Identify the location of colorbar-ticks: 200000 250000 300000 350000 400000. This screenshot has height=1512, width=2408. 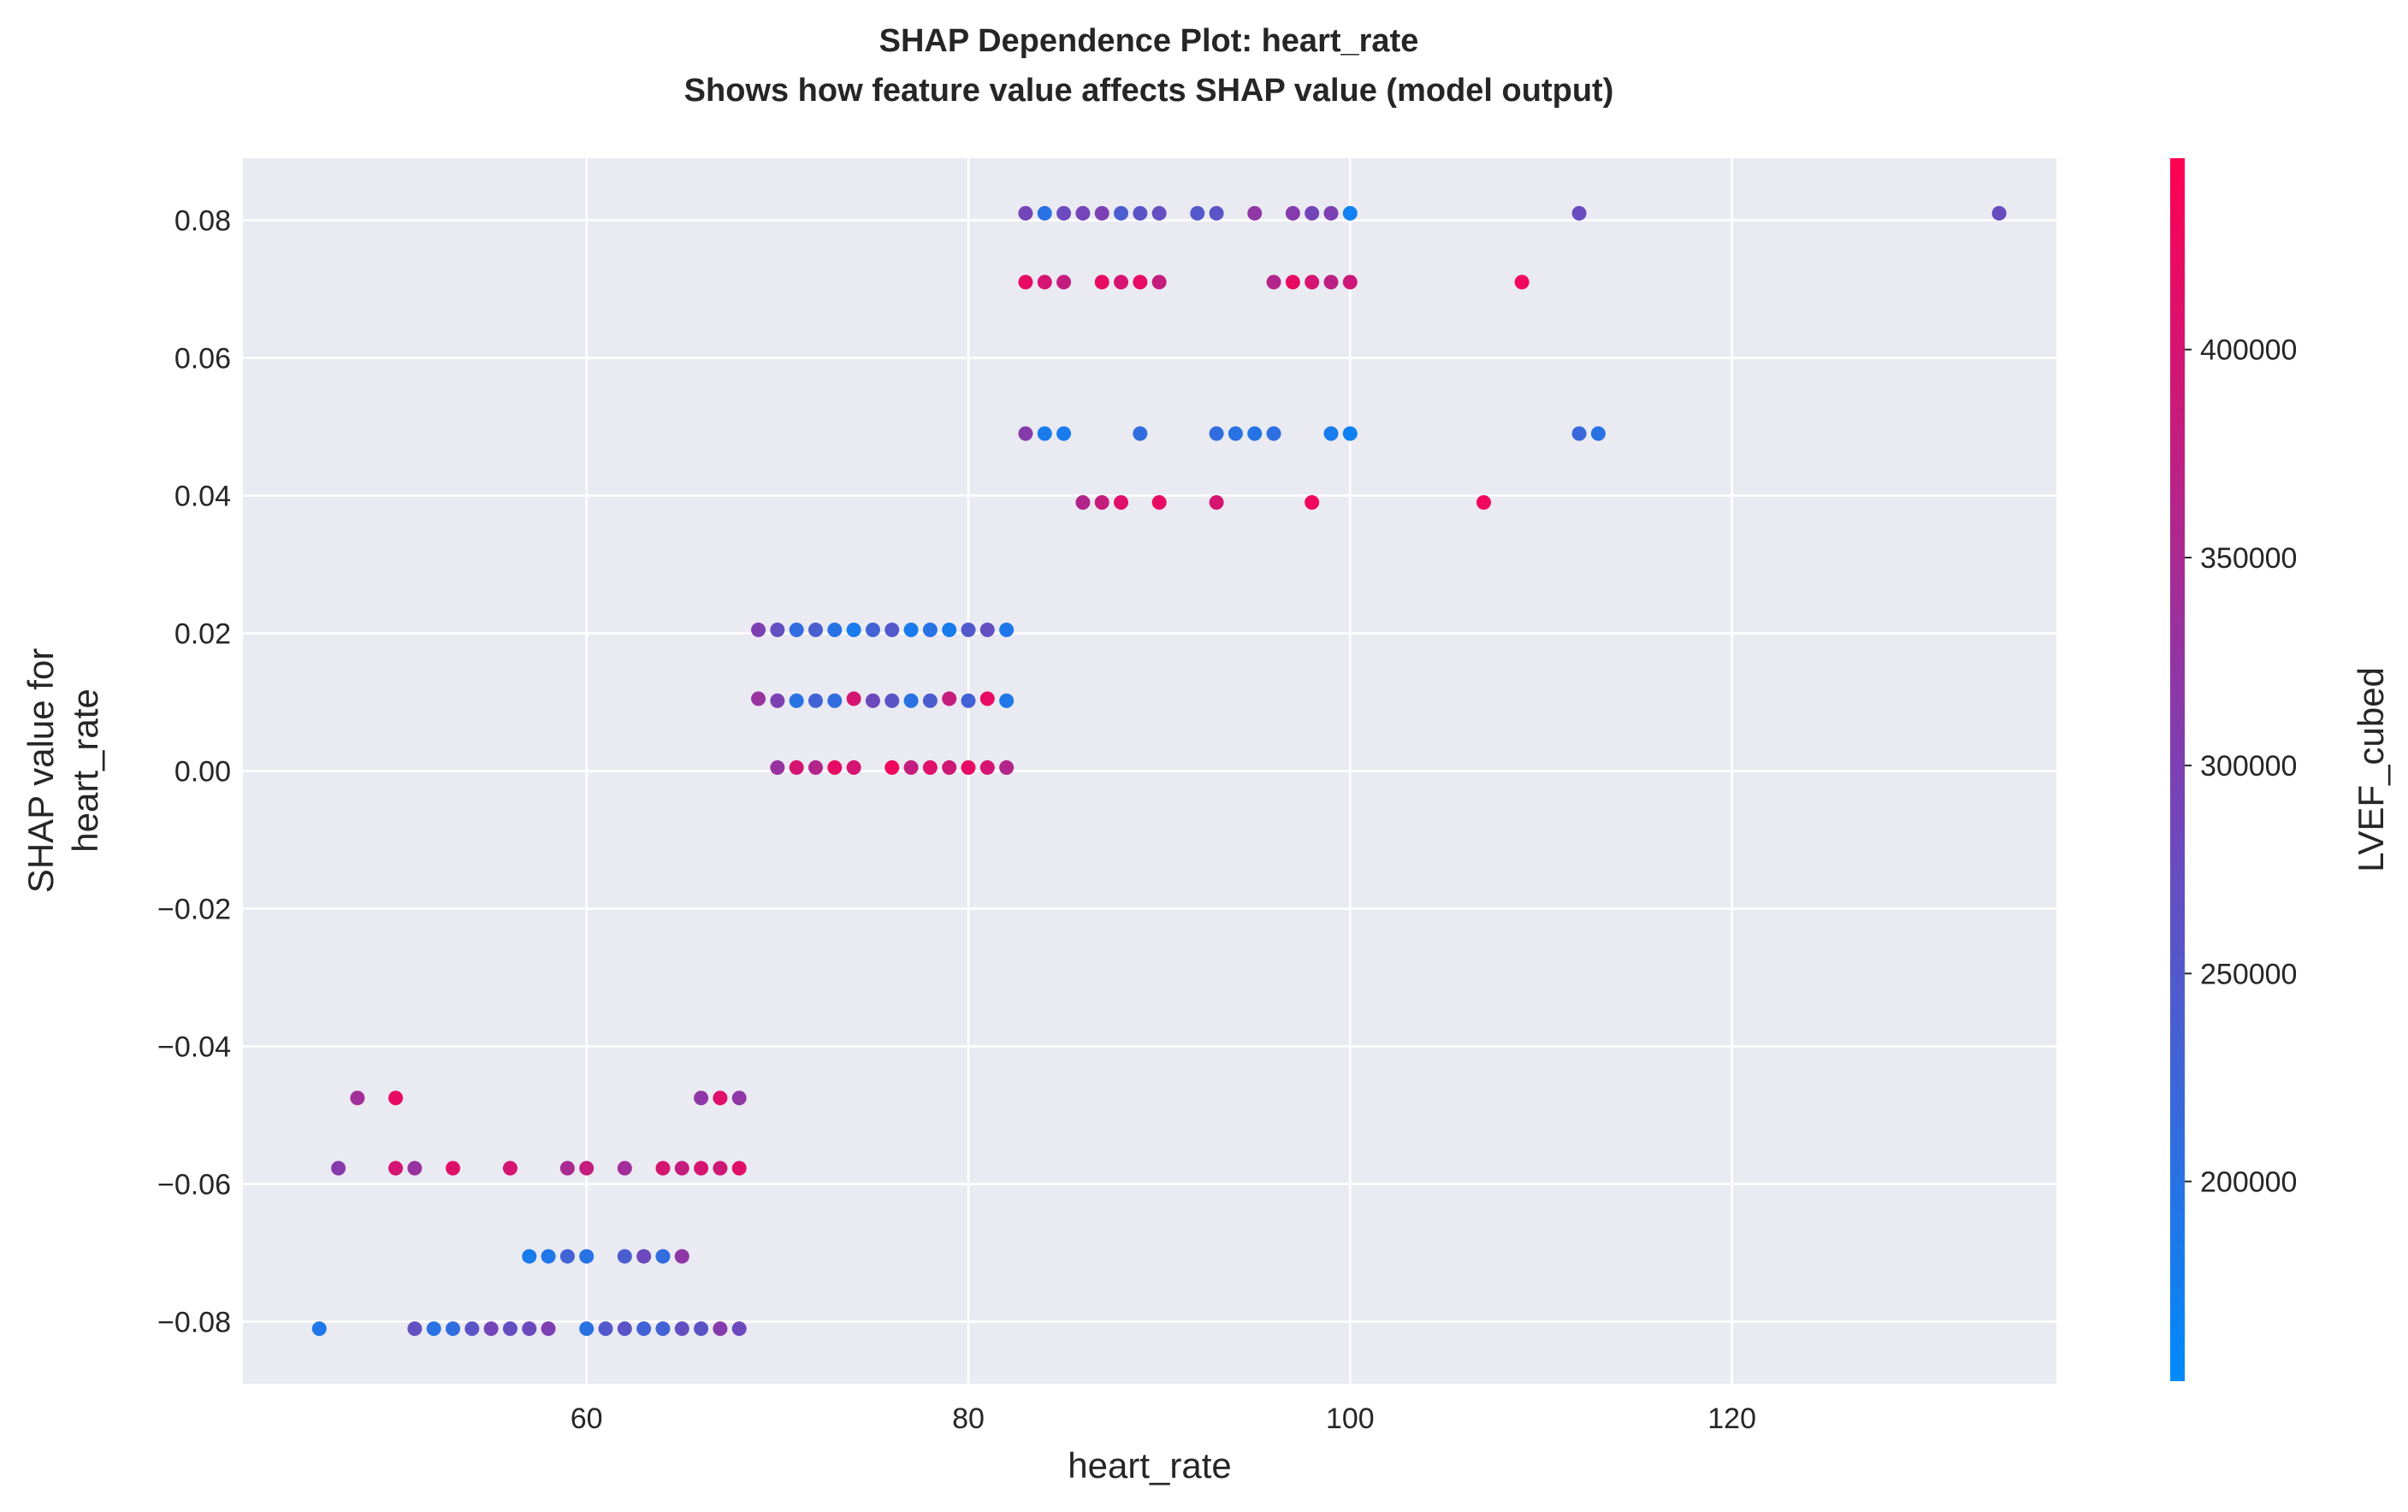
(2241, 766).